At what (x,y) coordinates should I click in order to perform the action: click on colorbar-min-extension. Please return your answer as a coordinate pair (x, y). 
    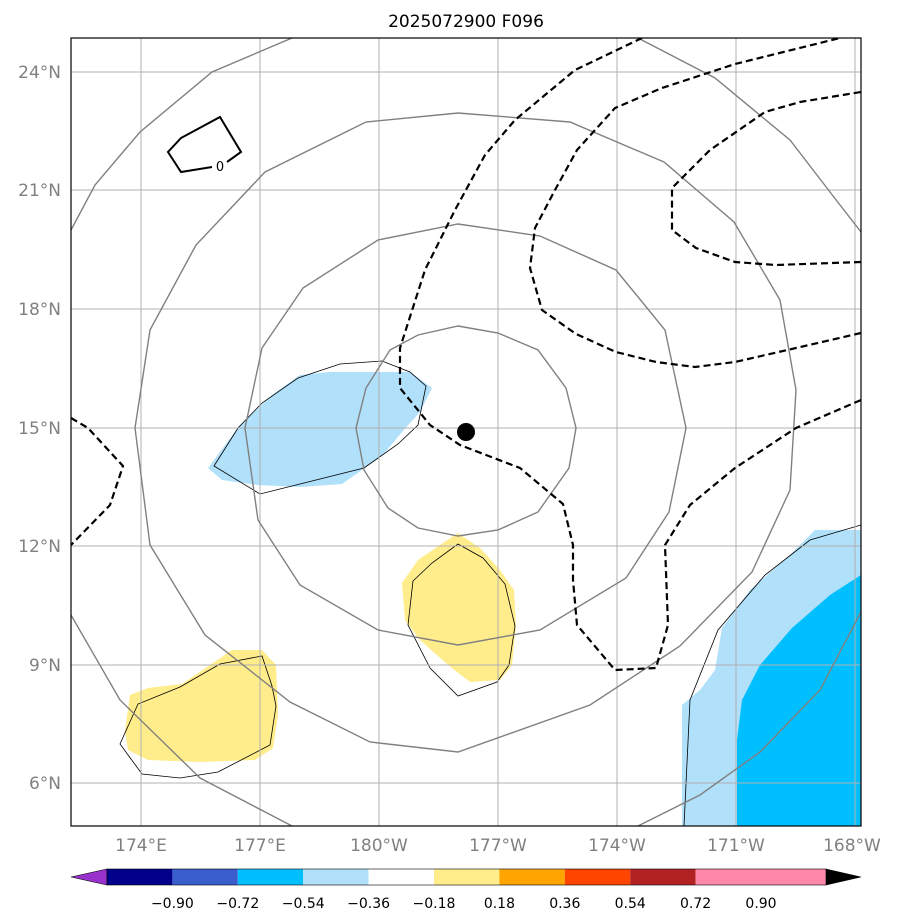
    Looking at the image, I should click on (89, 877).